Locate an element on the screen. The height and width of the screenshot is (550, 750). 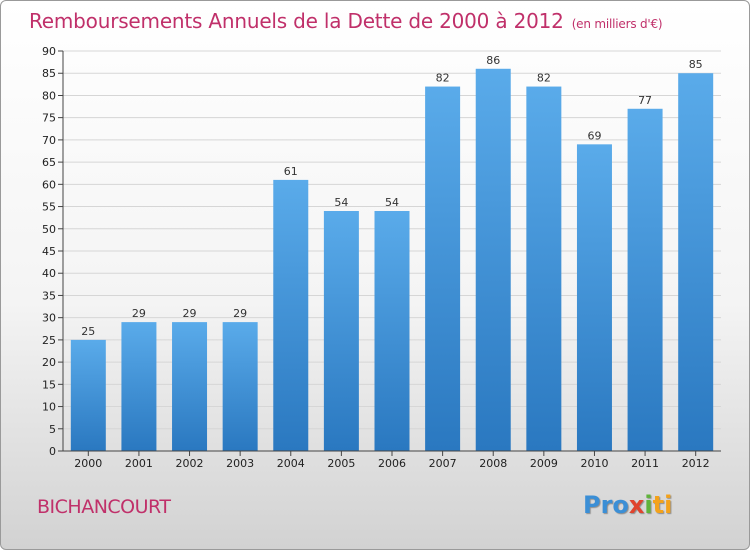
y-tick-label: 30 is located at coordinates (49, 318).